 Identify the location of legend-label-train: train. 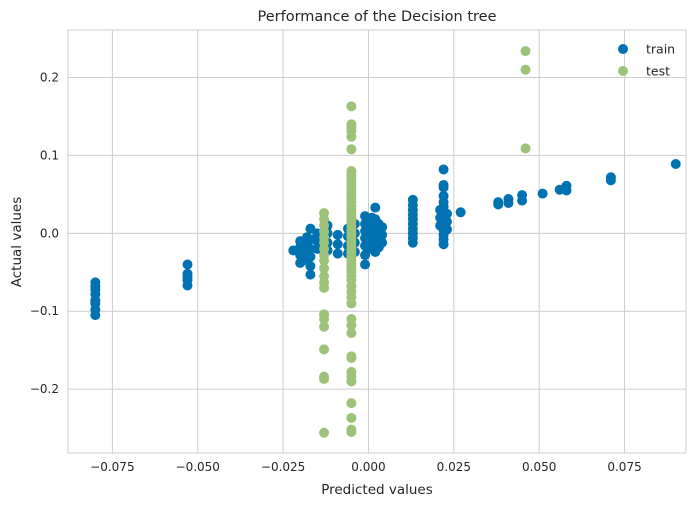
(660, 49).